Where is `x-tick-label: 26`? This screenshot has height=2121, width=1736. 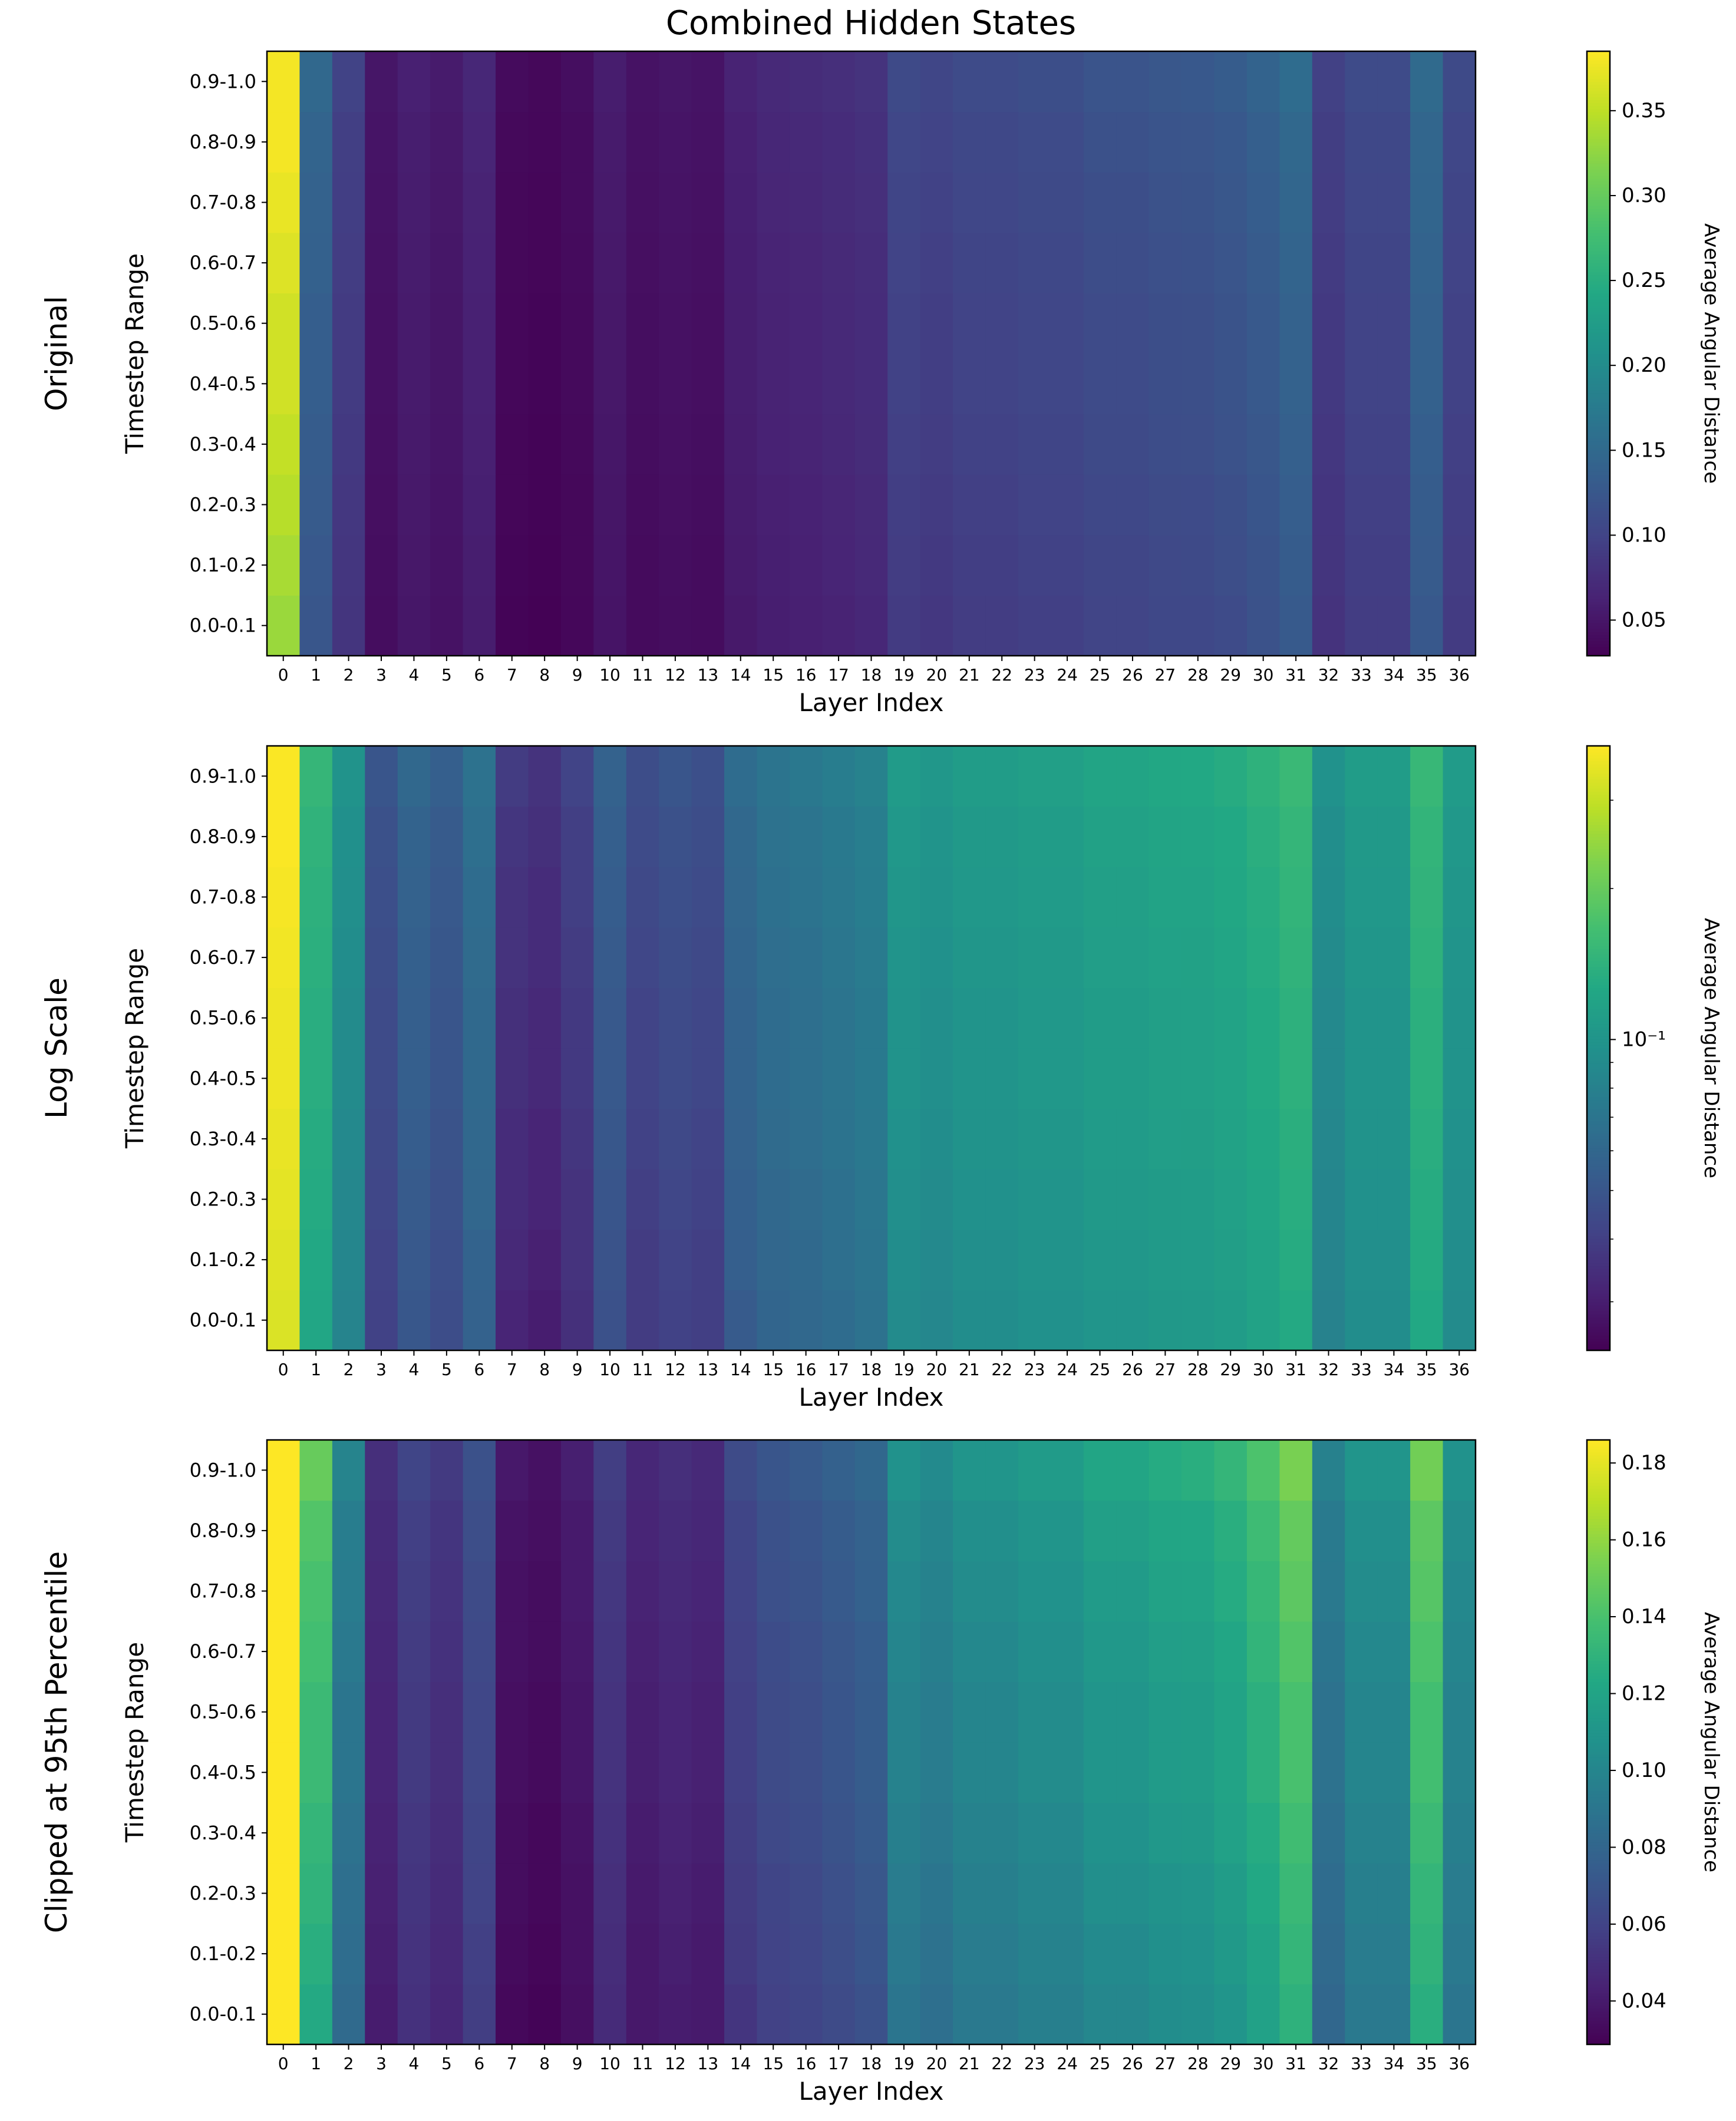
x-tick-label: 26 is located at coordinates (1132, 2063).